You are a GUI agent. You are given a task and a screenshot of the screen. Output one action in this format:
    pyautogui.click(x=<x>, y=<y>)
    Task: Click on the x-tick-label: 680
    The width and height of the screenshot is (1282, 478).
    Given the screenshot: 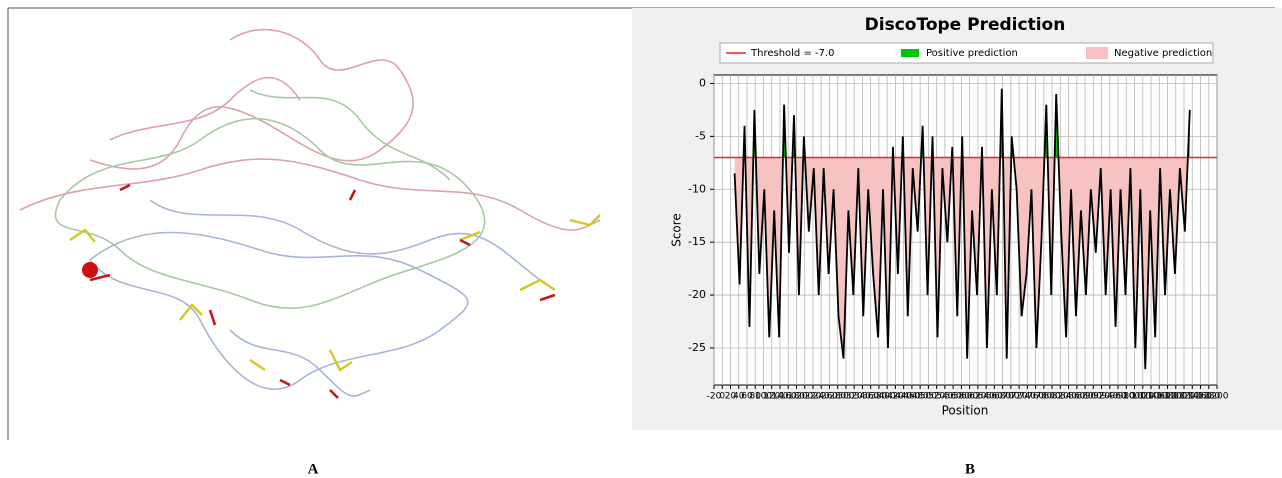 What is the action you would take?
    pyautogui.click(x=1002, y=397)
    